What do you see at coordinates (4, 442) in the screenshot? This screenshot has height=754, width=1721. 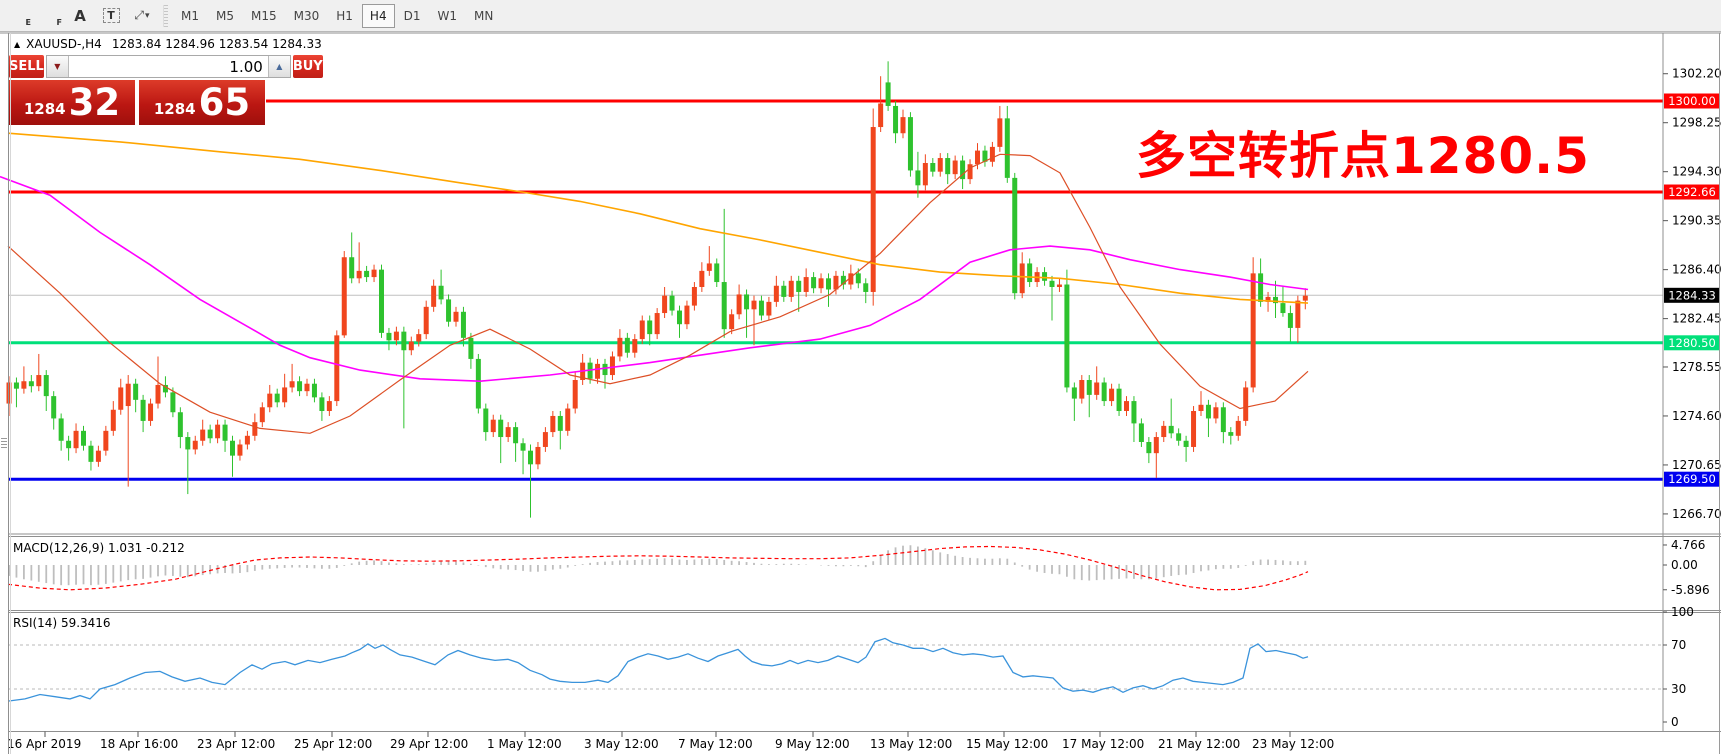 I see `splitter-handle` at bounding box center [4, 442].